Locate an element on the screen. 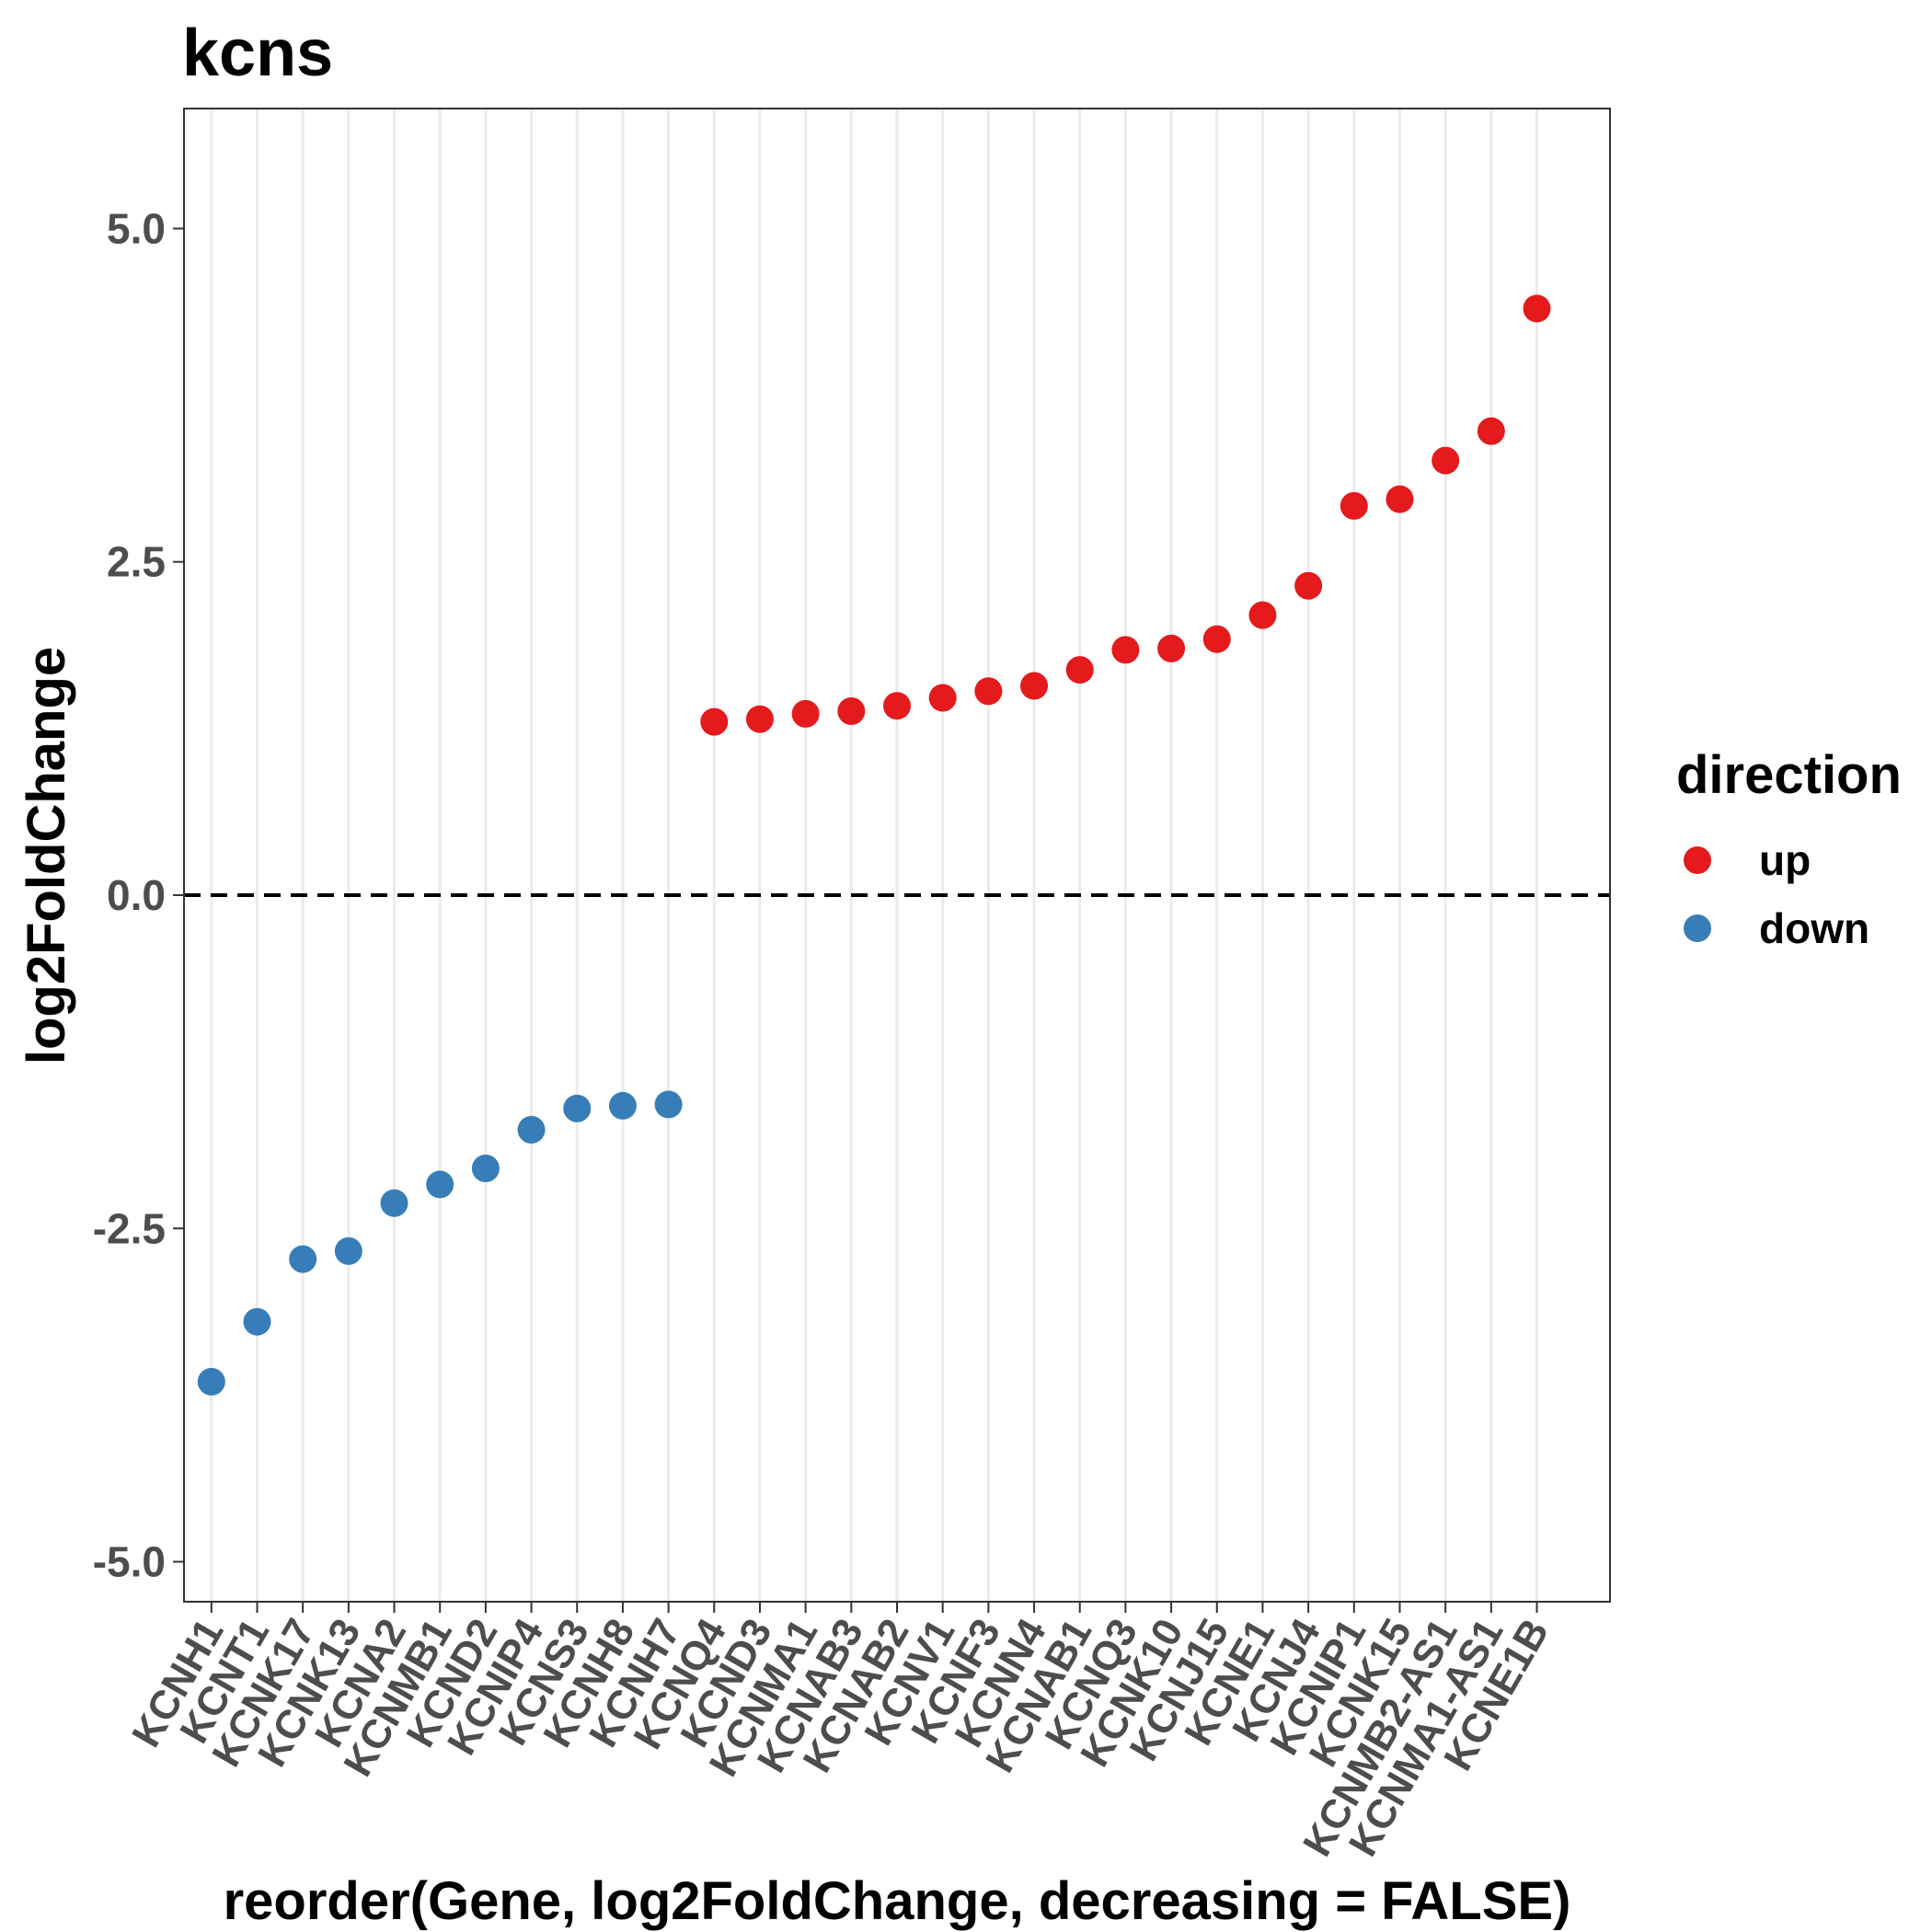  y-tick-label: 0.0 is located at coordinates (136, 895).